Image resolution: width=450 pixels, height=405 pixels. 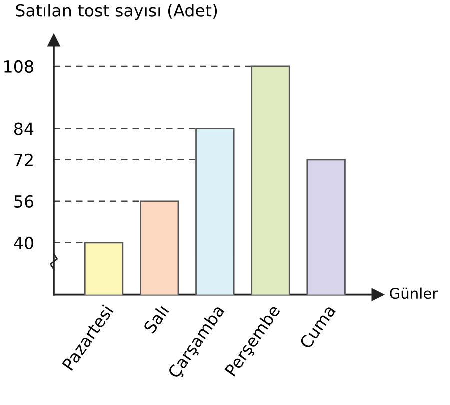 What do you see at coordinates (24, 201) in the screenshot?
I see `y-tick-label: 56` at bounding box center [24, 201].